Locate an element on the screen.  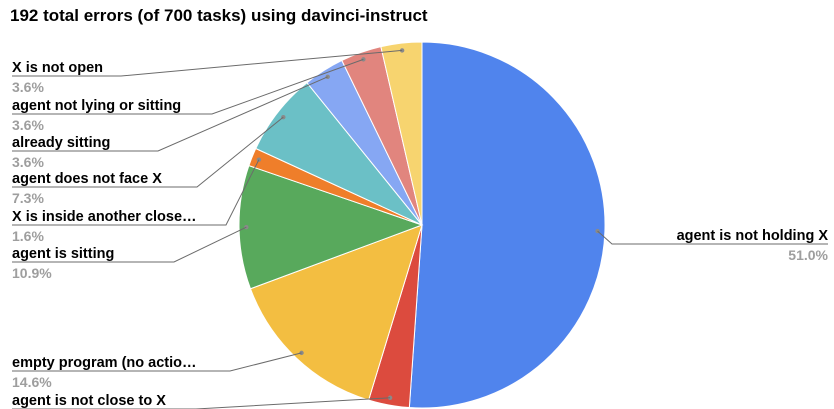
slice-percent-label: 7.3% is located at coordinates (28, 198).